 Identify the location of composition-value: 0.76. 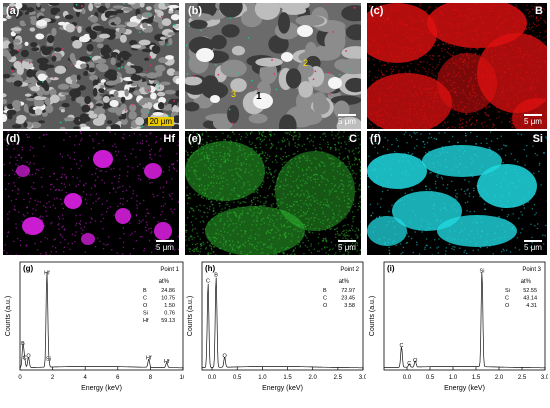
(169, 314).